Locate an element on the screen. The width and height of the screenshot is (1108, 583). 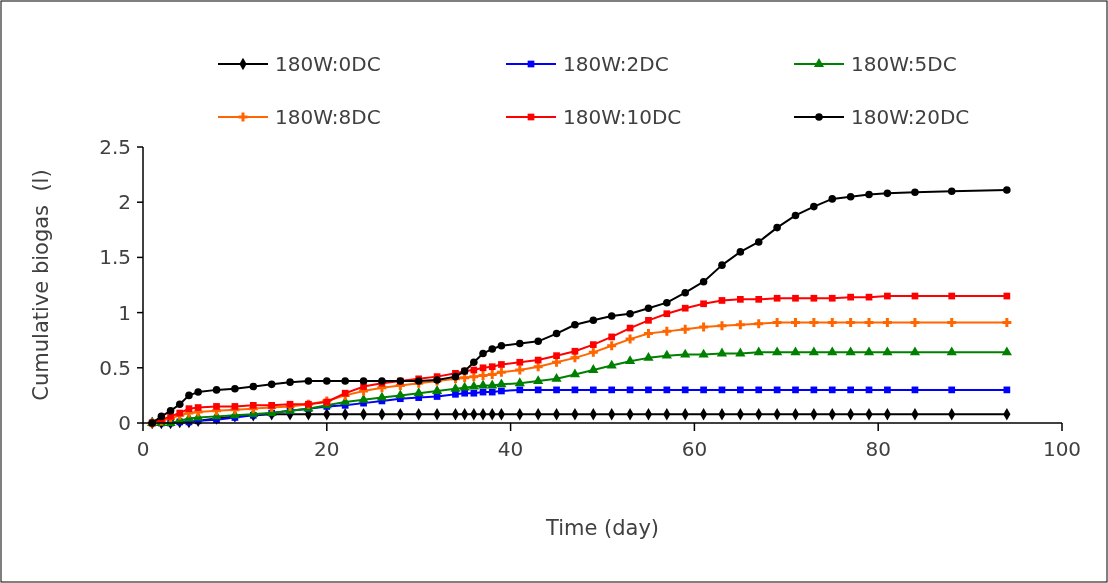
y-axis-title: Cumulative biogas (l) is located at coordinates (41, 285).